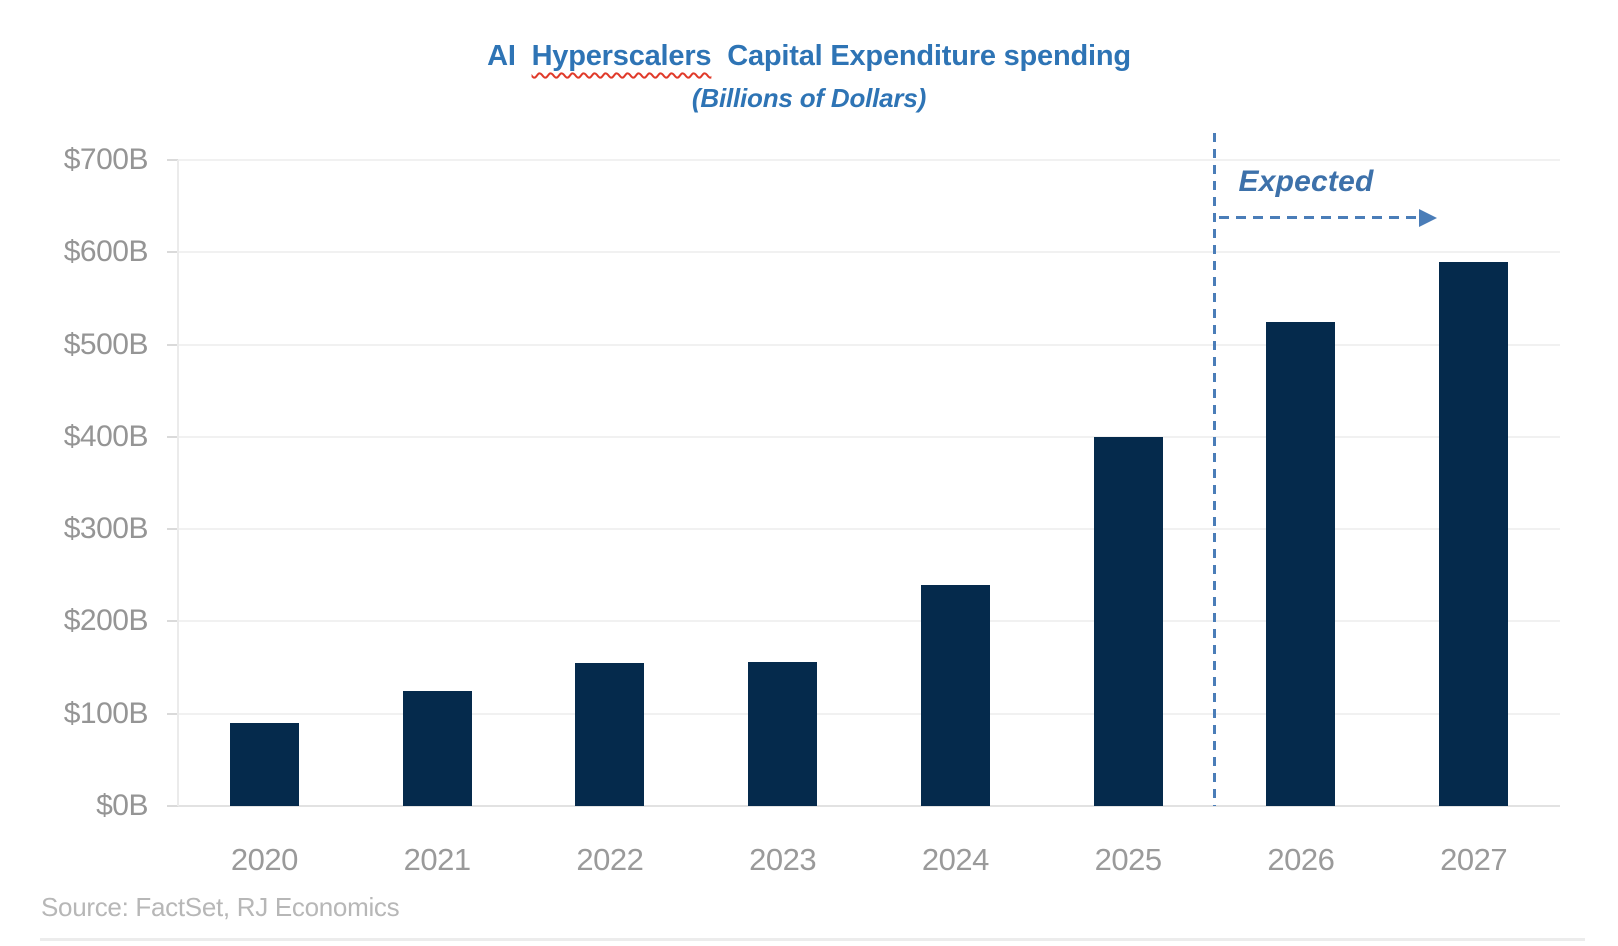 Image resolution: width=1618 pixels, height=946 pixels. What do you see at coordinates (437, 748) in the screenshot?
I see `bar-2021` at bounding box center [437, 748].